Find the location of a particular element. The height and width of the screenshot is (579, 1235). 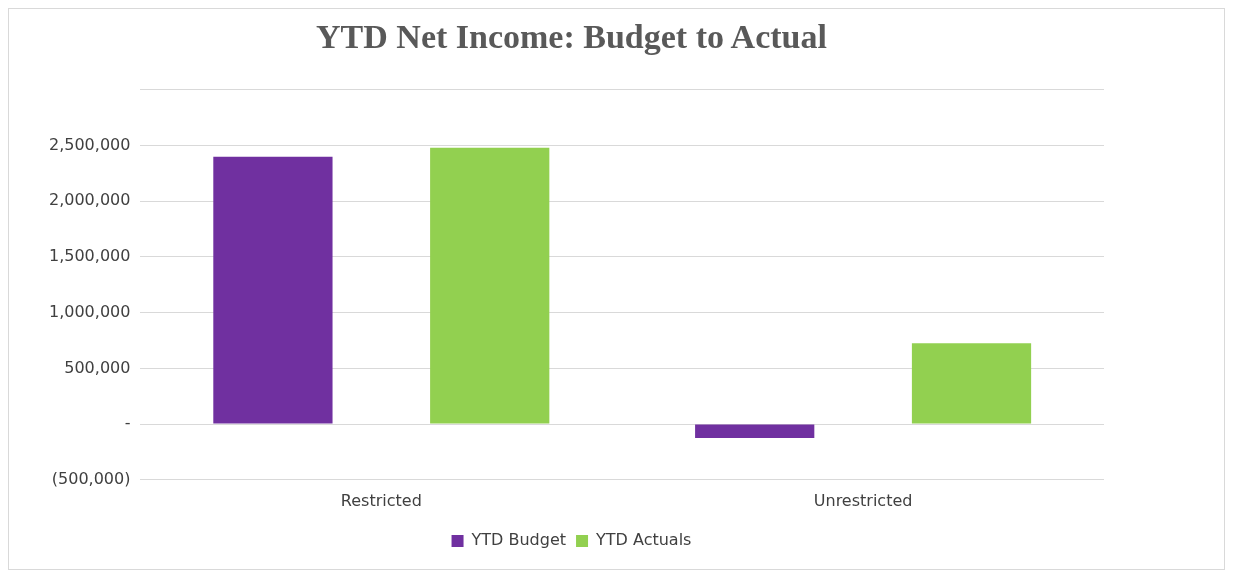

y-tick-label: 1,500,000 is located at coordinates (89, 256).